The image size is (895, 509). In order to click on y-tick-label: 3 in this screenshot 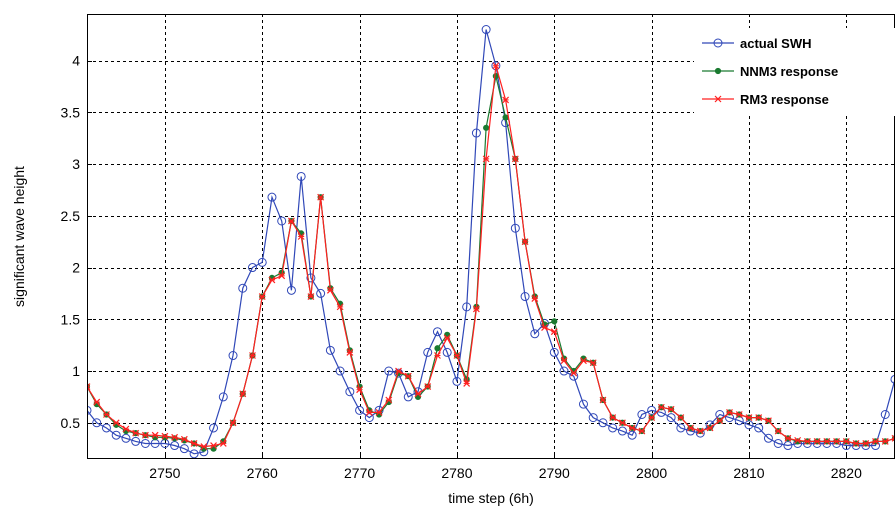, I will do `click(76, 164)`.